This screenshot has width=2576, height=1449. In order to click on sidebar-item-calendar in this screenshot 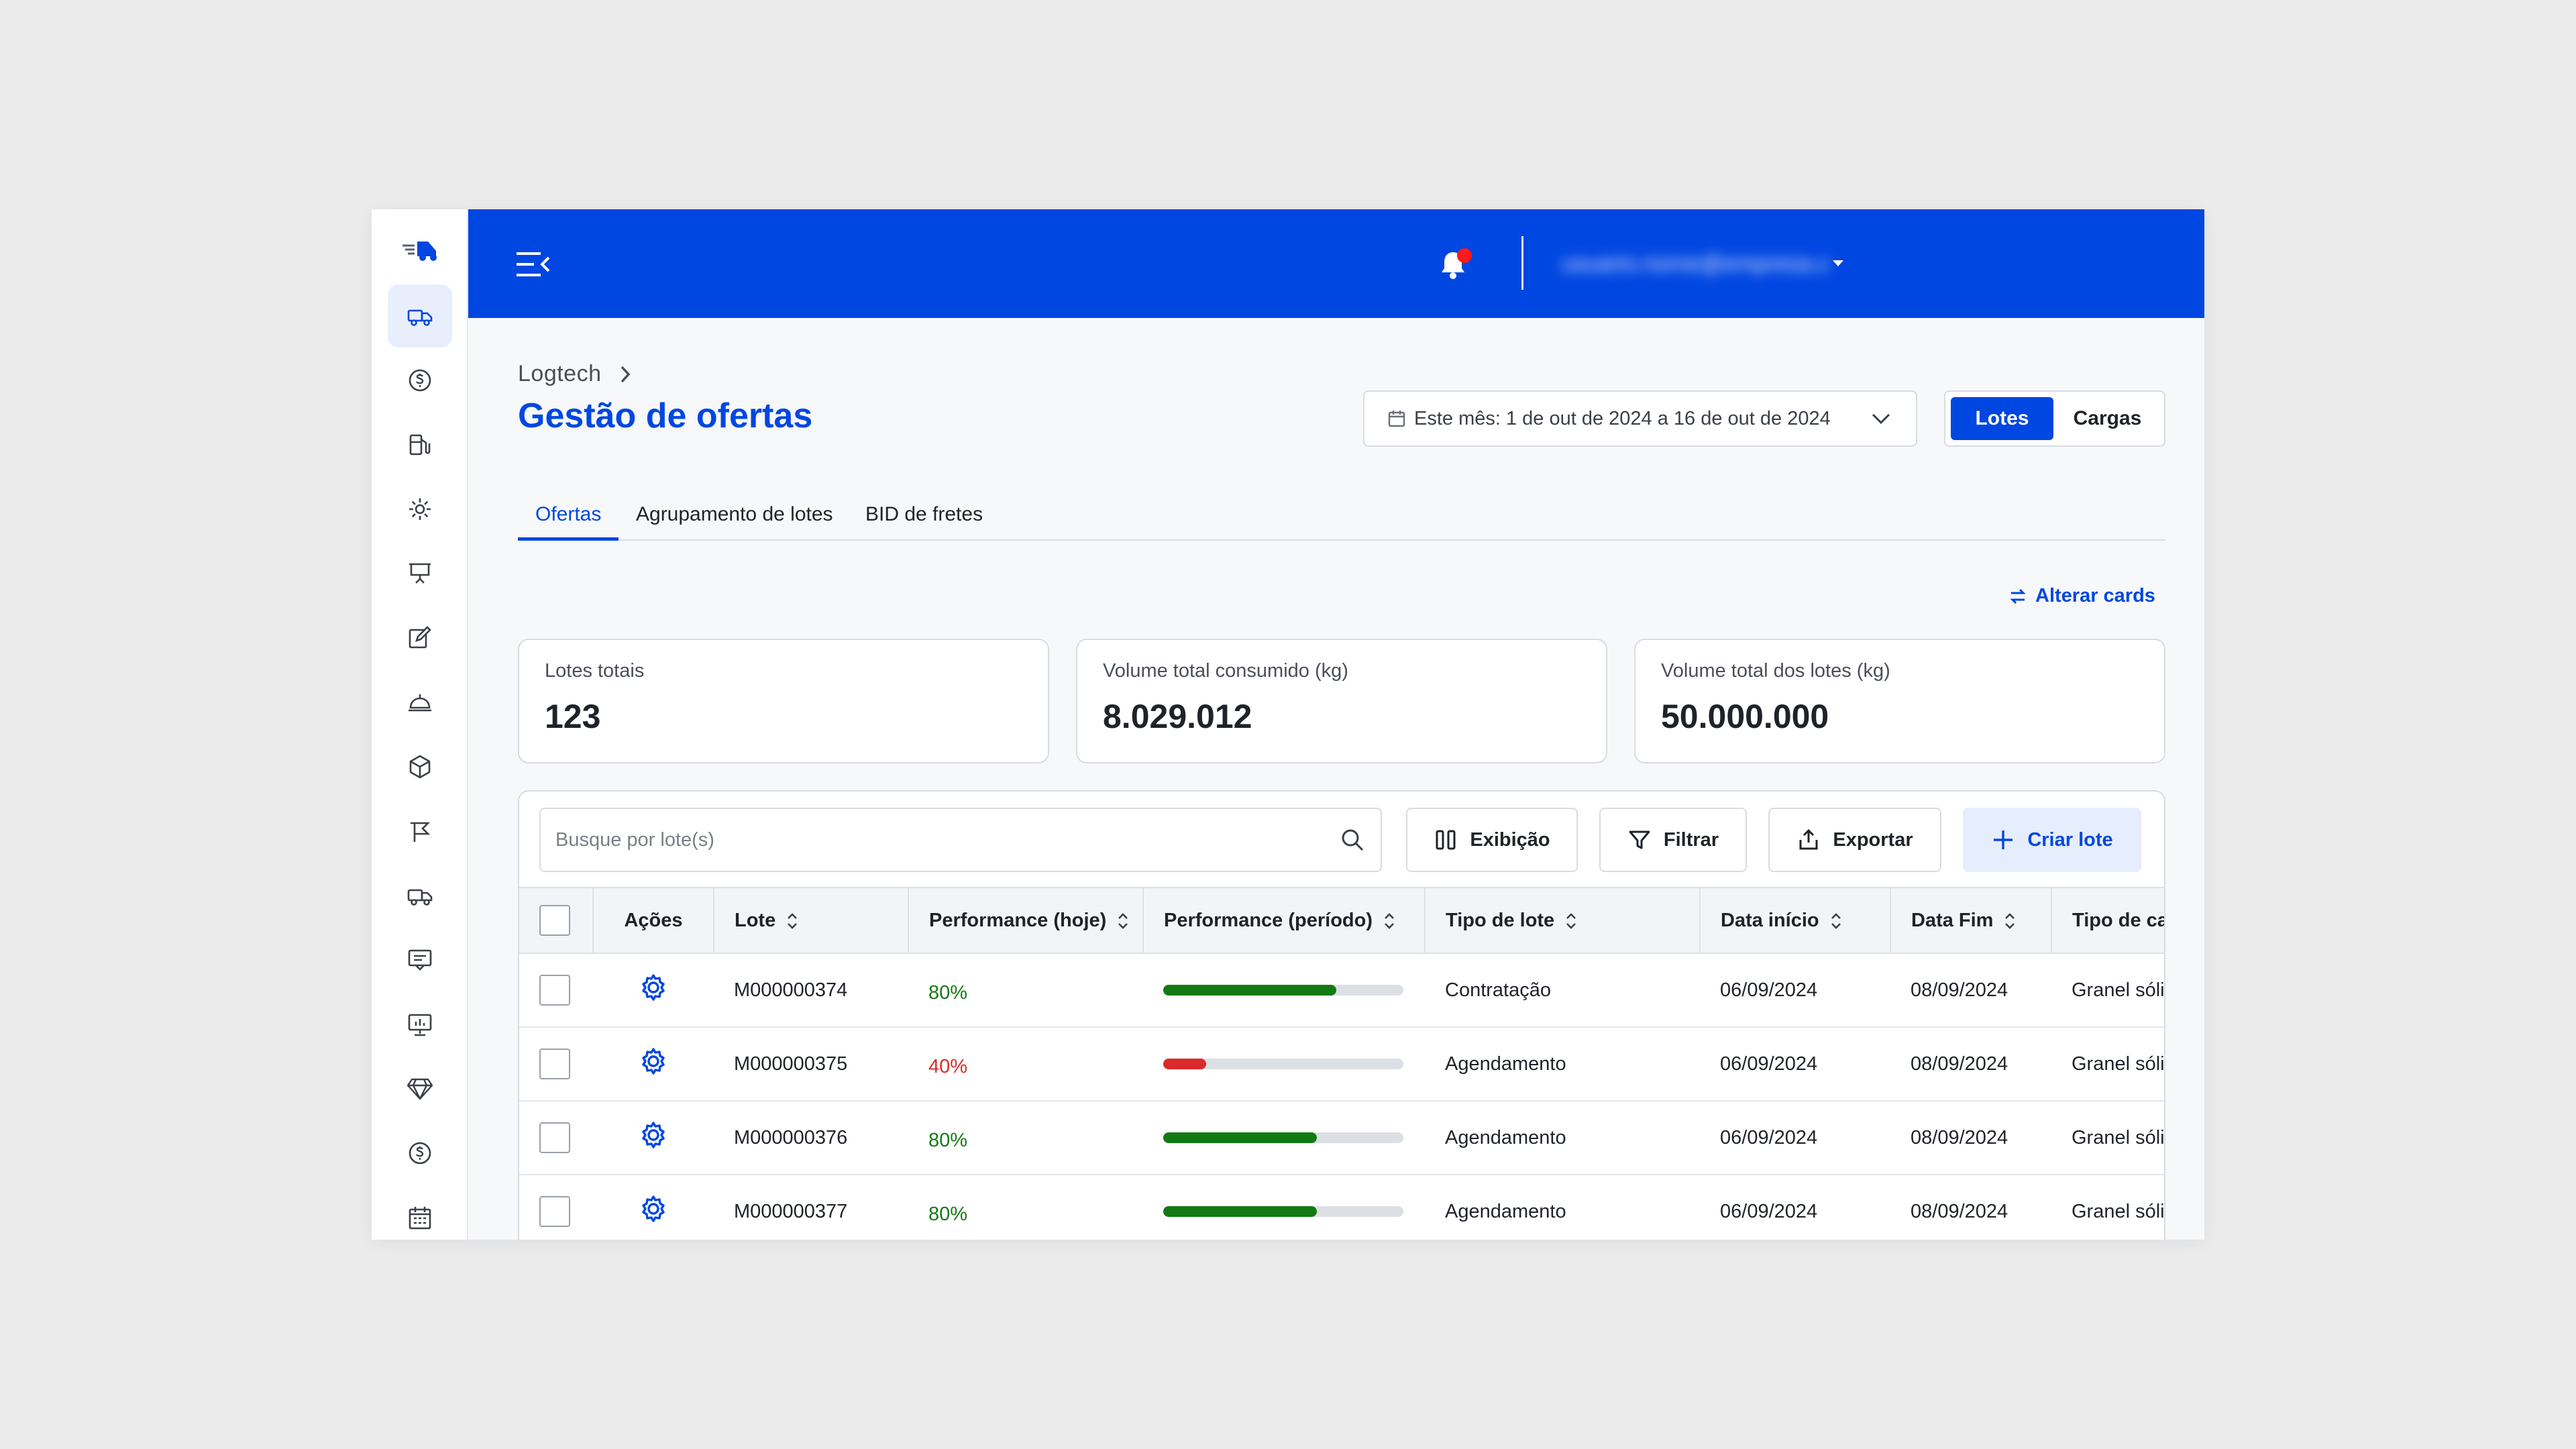, I will do `click(420, 1213)`.